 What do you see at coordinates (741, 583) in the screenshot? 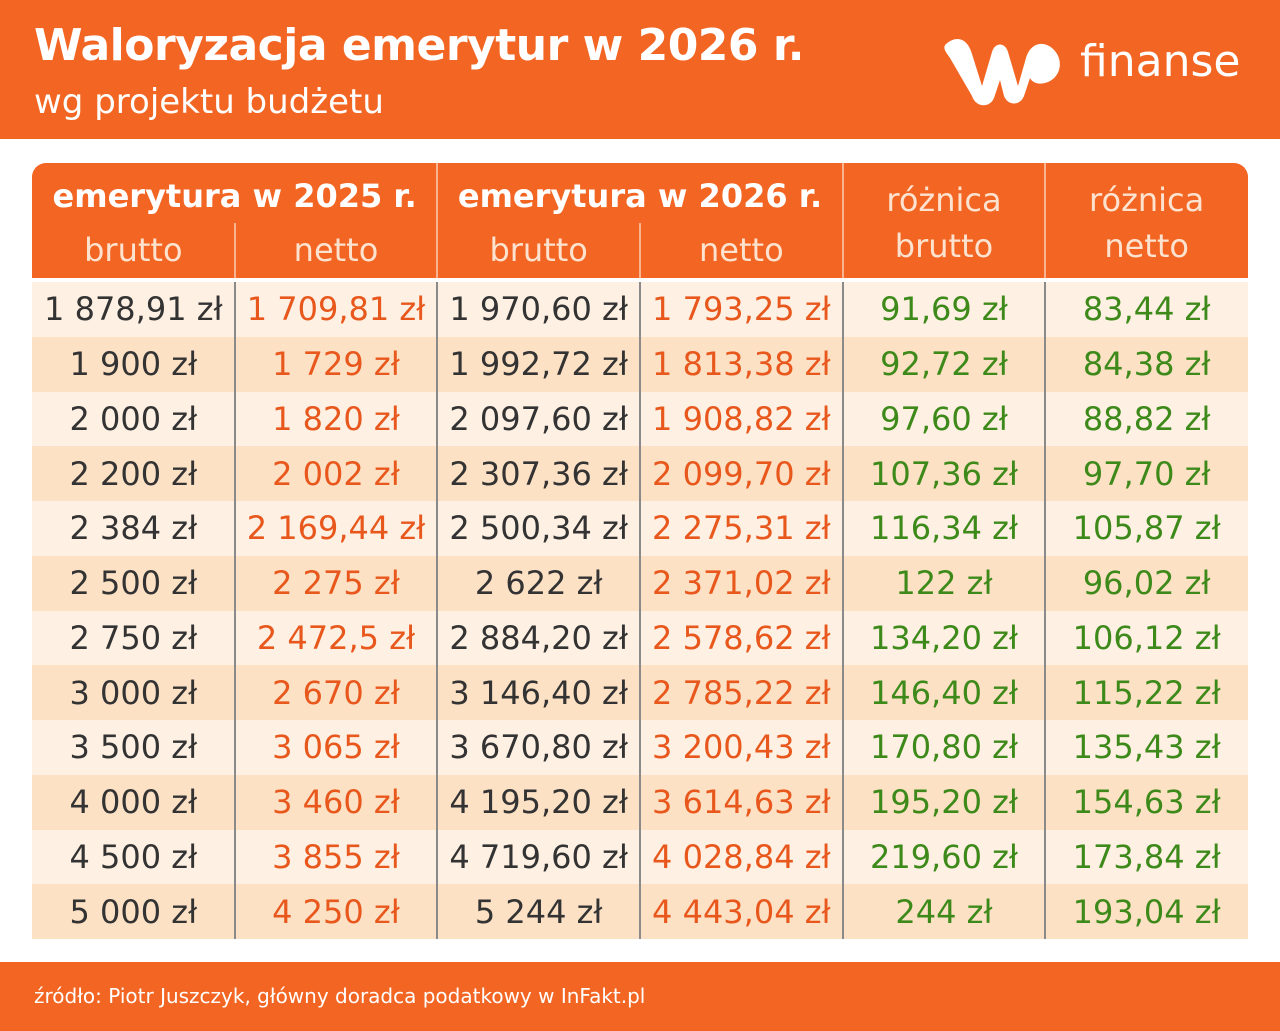
I see `cell: 2 371,02 zł` at bounding box center [741, 583].